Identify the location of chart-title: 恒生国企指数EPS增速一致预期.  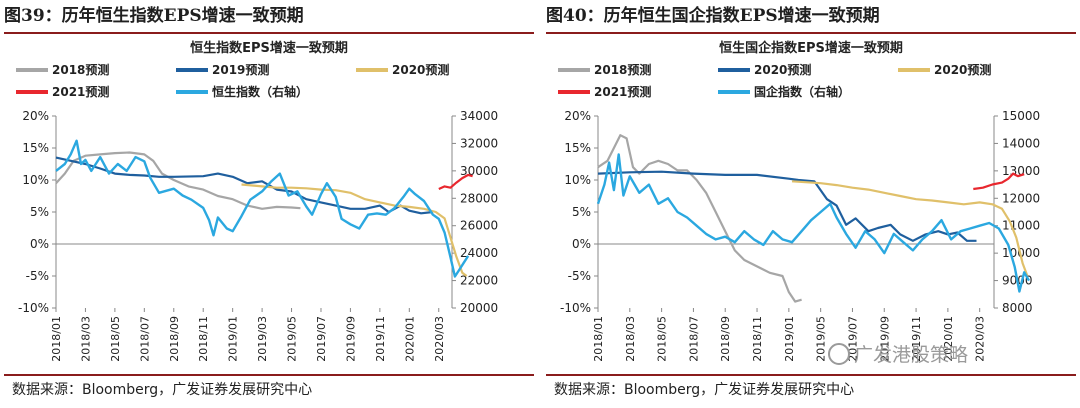
(811, 48).